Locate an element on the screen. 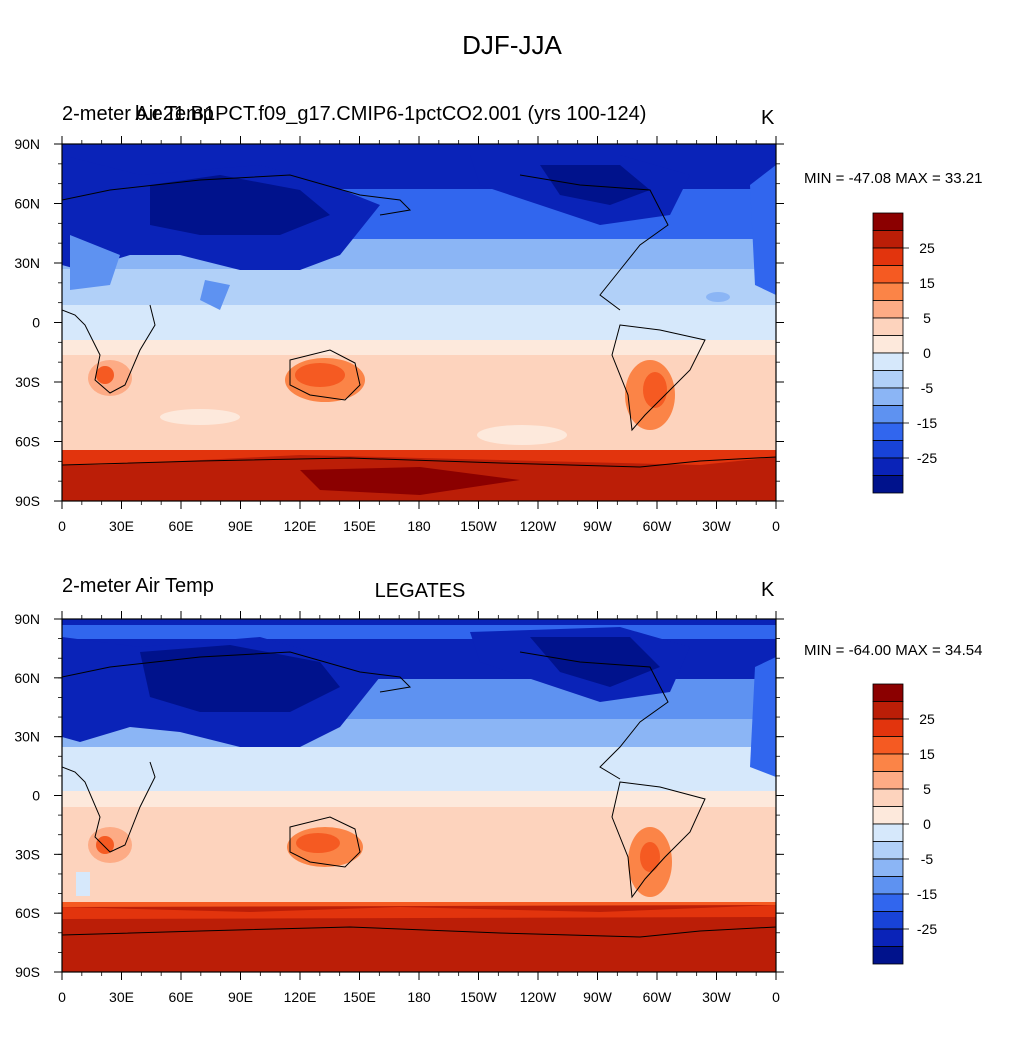 Image resolution: width=1024 pixels, height=1047 pixels. page-title: DJF-JJA is located at coordinates (512, 45).